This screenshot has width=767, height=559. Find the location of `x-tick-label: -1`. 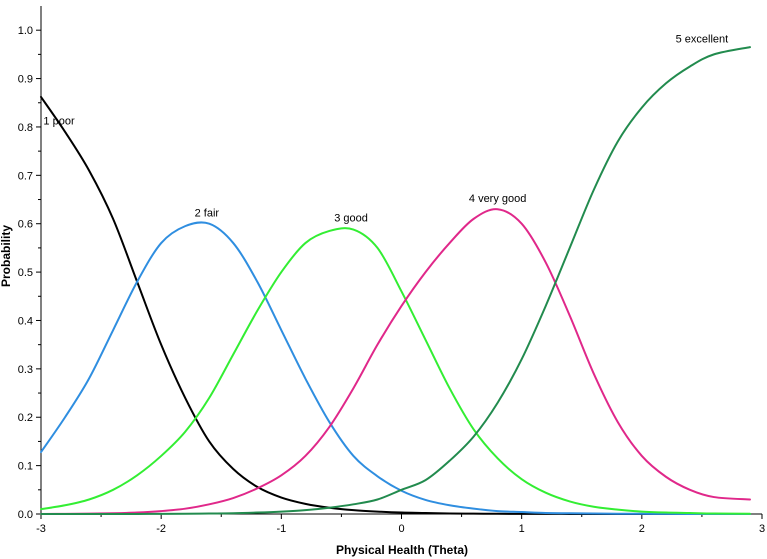

x-tick-label: -1 is located at coordinates (281, 529).